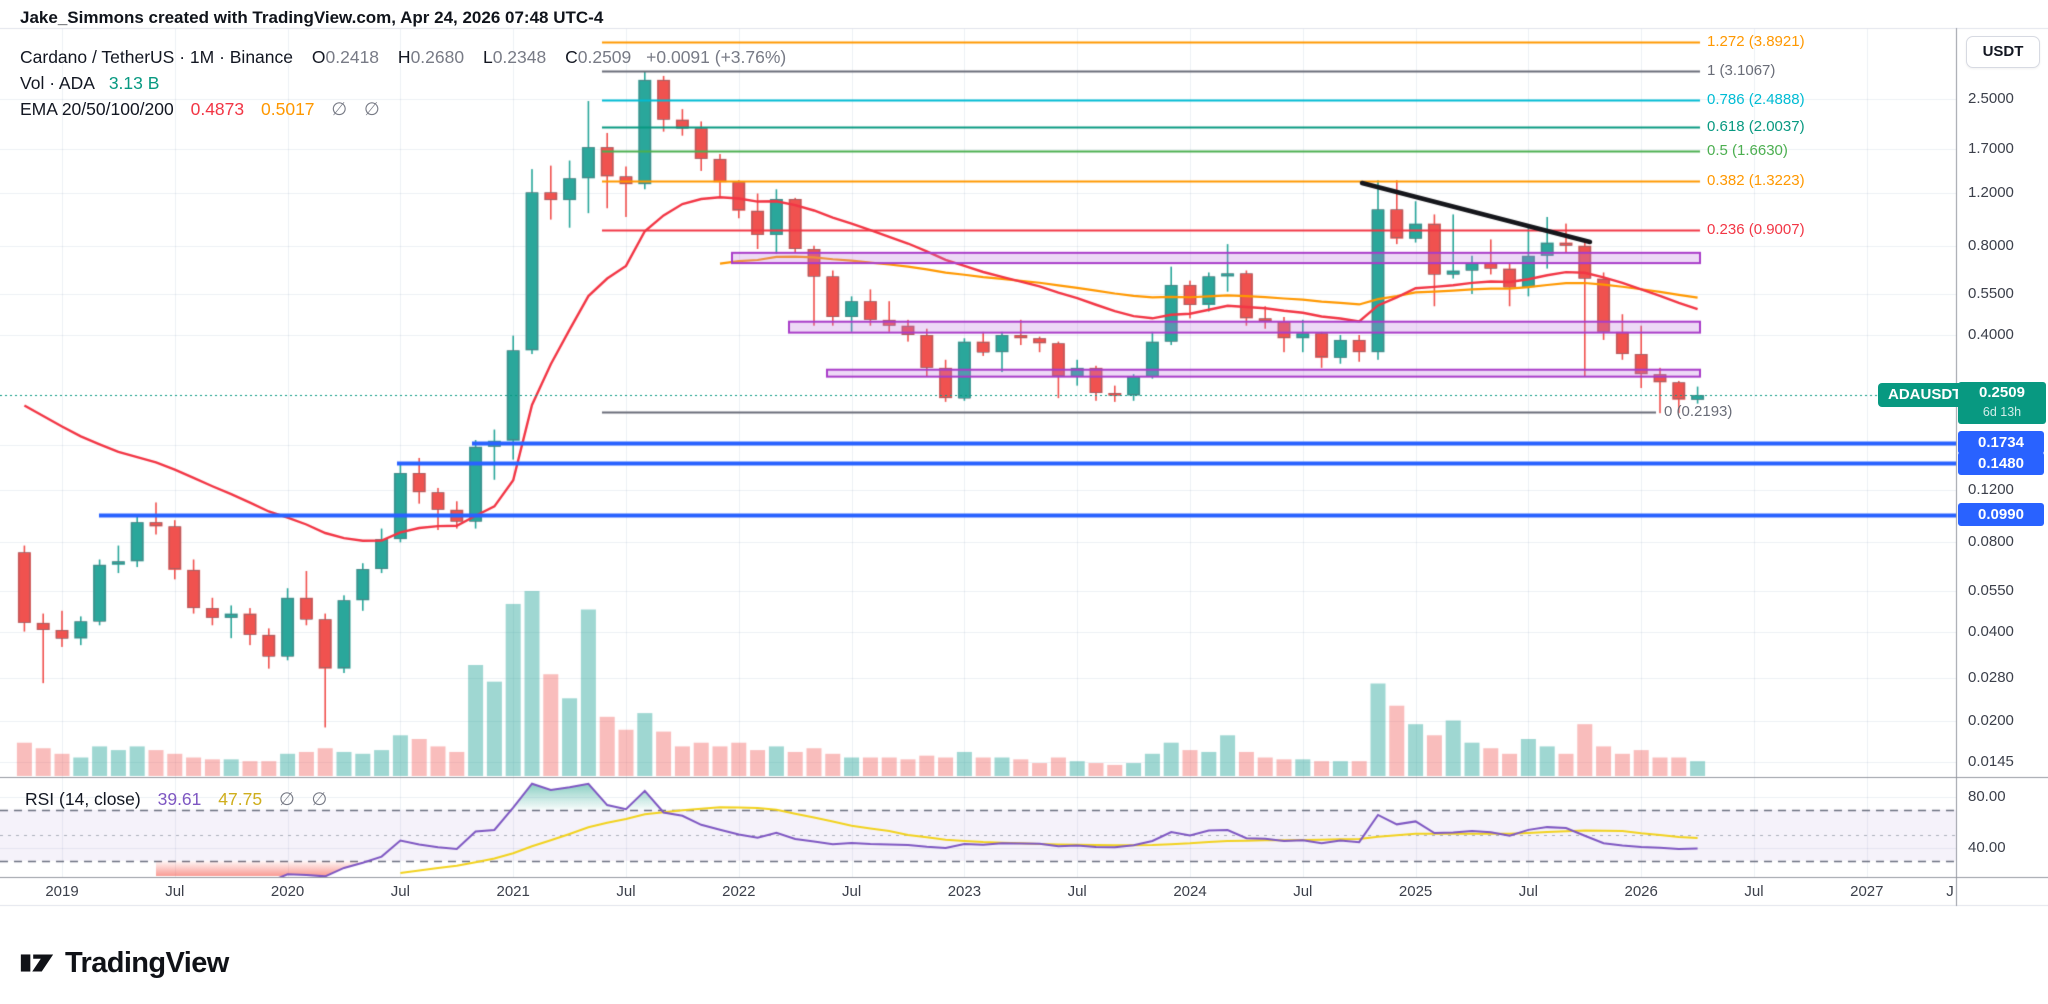 The image size is (2048, 1004). Describe the element at coordinates (1756, 127) in the screenshot. I see `fib-level-label: 0.618 (2.0037)` at that location.